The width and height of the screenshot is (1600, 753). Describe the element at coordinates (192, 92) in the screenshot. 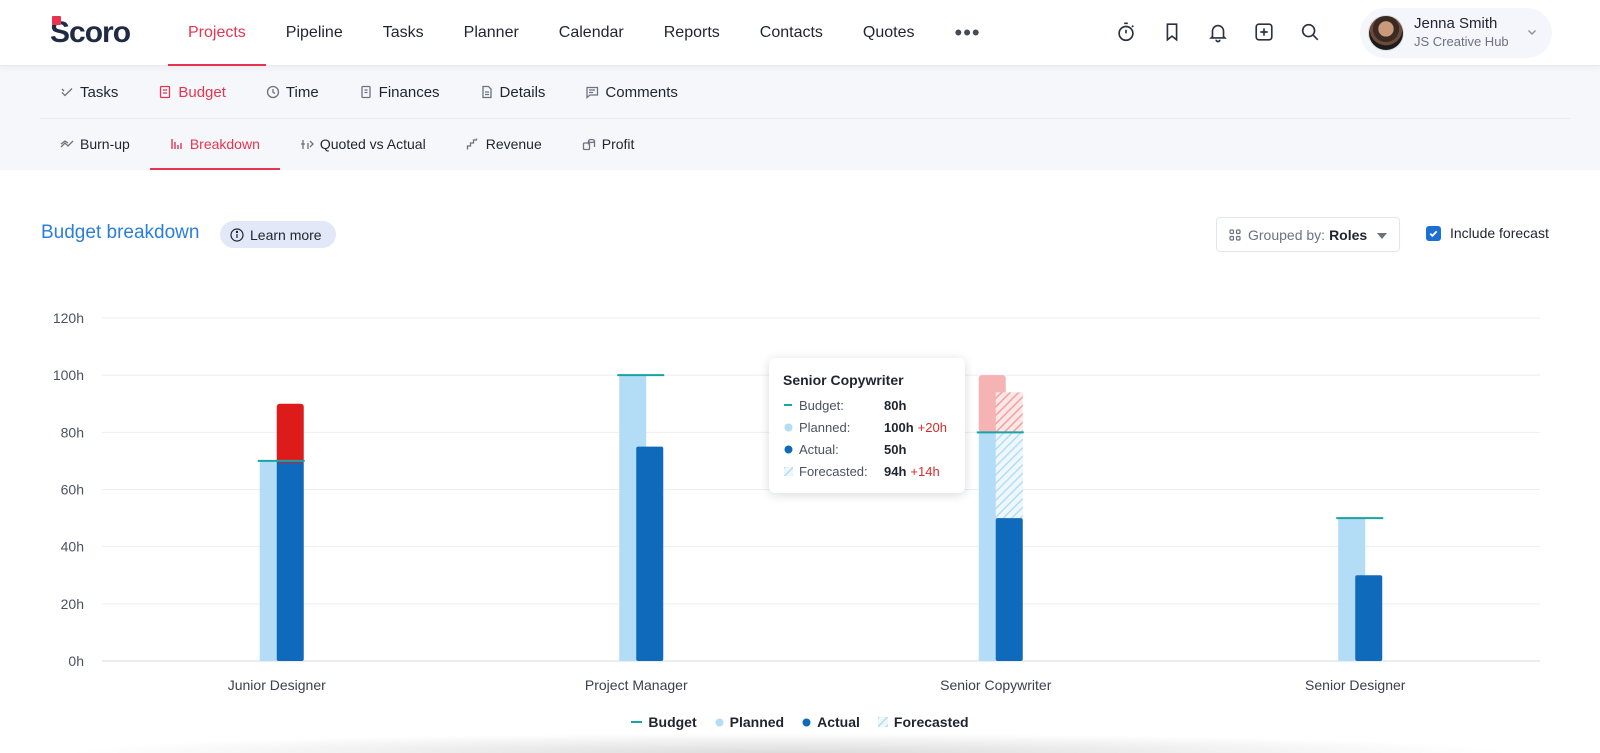

I see `tab-budget: Budget` at that location.